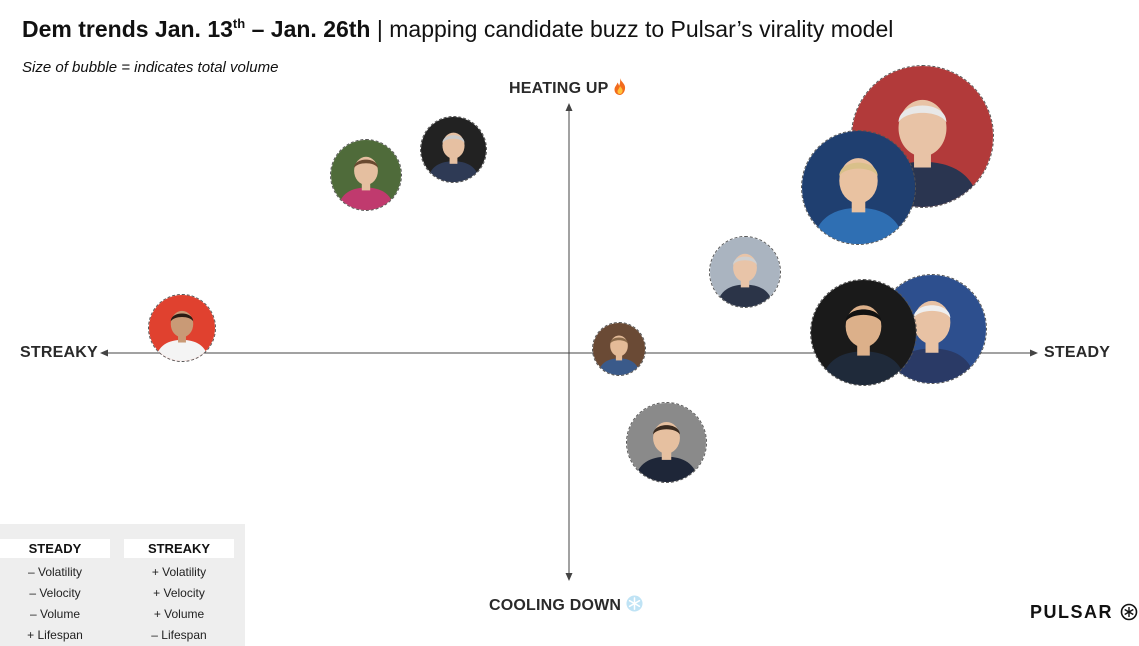 This screenshot has width=1139, height=646. I want to click on subtitle: Size of bubble = indicates total volume, so click(150, 67).